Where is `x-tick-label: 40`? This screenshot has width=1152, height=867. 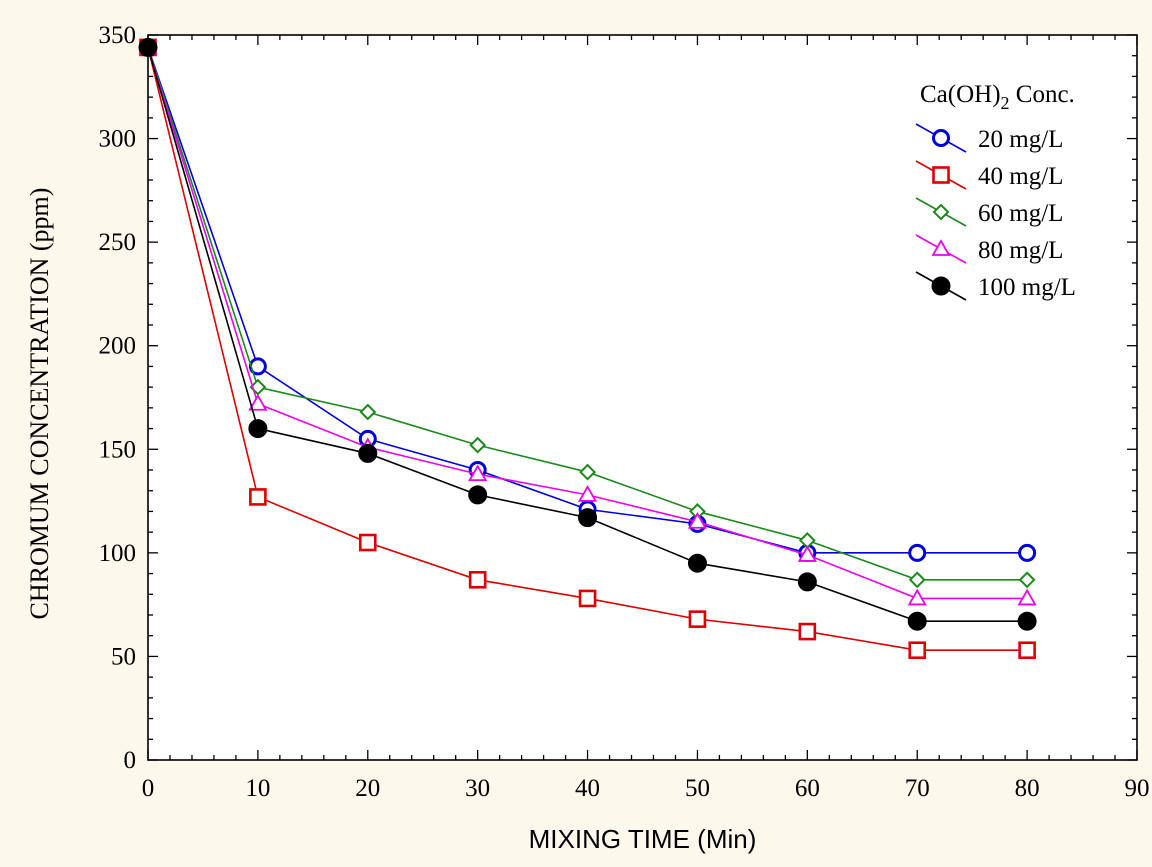
x-tick-label: 40 is located at coordinates (587, 788).